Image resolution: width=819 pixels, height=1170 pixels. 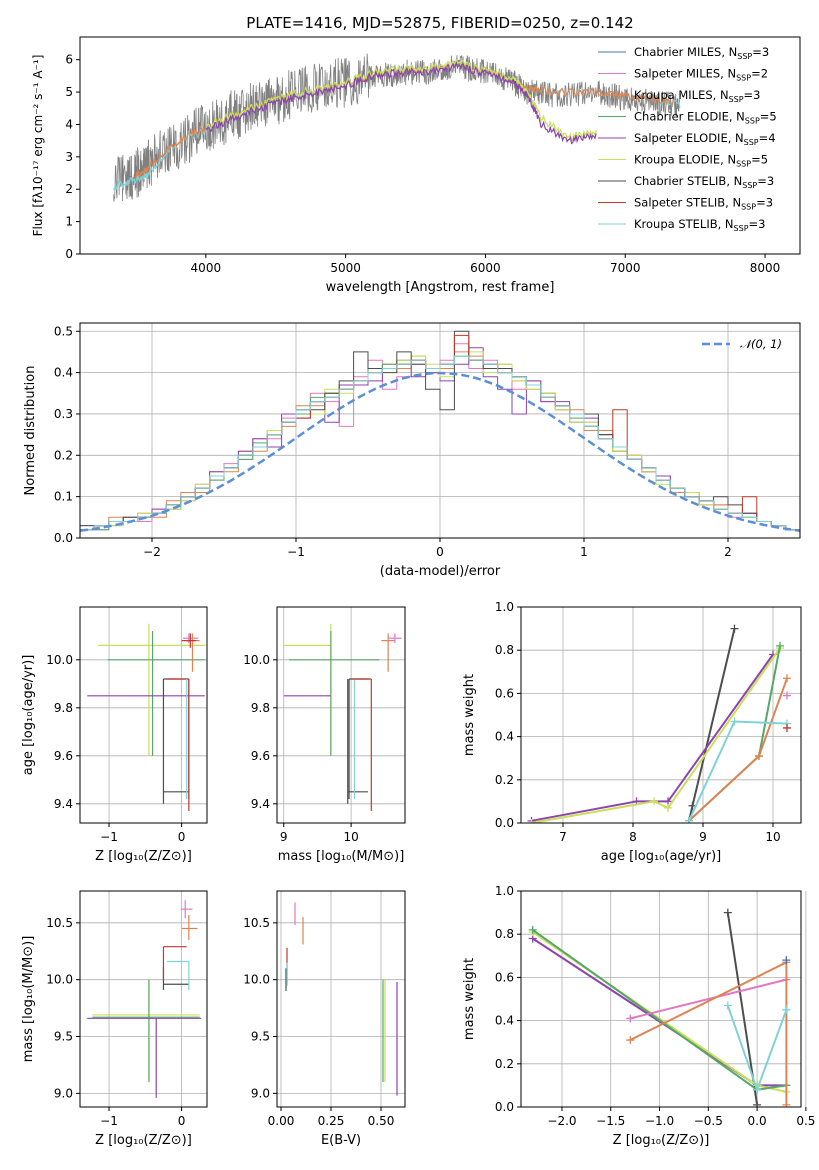 What do you see at coordinates (324, 1019) in the screenshot?
I see `chart-mass-vs-EBV: 0.00 0.25 0.50 9.0 9.5 10.0 10.5 E(B-V)` at bounding box center [324, 1019].